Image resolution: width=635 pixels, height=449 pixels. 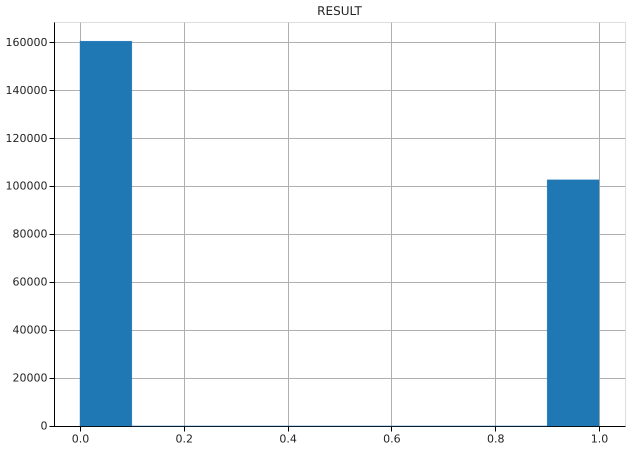 What do you see at coordinates (288, 439) in the screenshot?
I see `x-tick-label: 0.4` at bounding box center [288, 439].